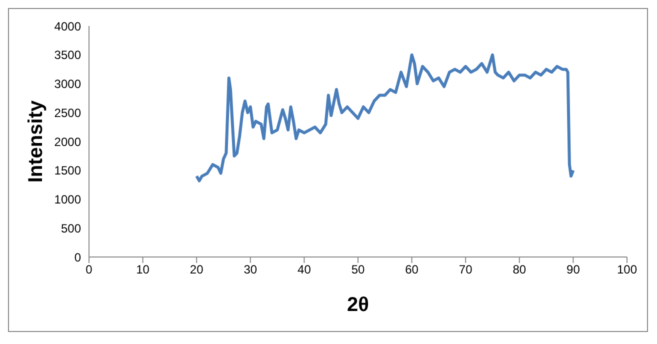 The width and height of the screenshot is (657, 344). Describe the element at coordinates (197, 269) in the screenshot. I see `x-tick-label: 20` at that location.